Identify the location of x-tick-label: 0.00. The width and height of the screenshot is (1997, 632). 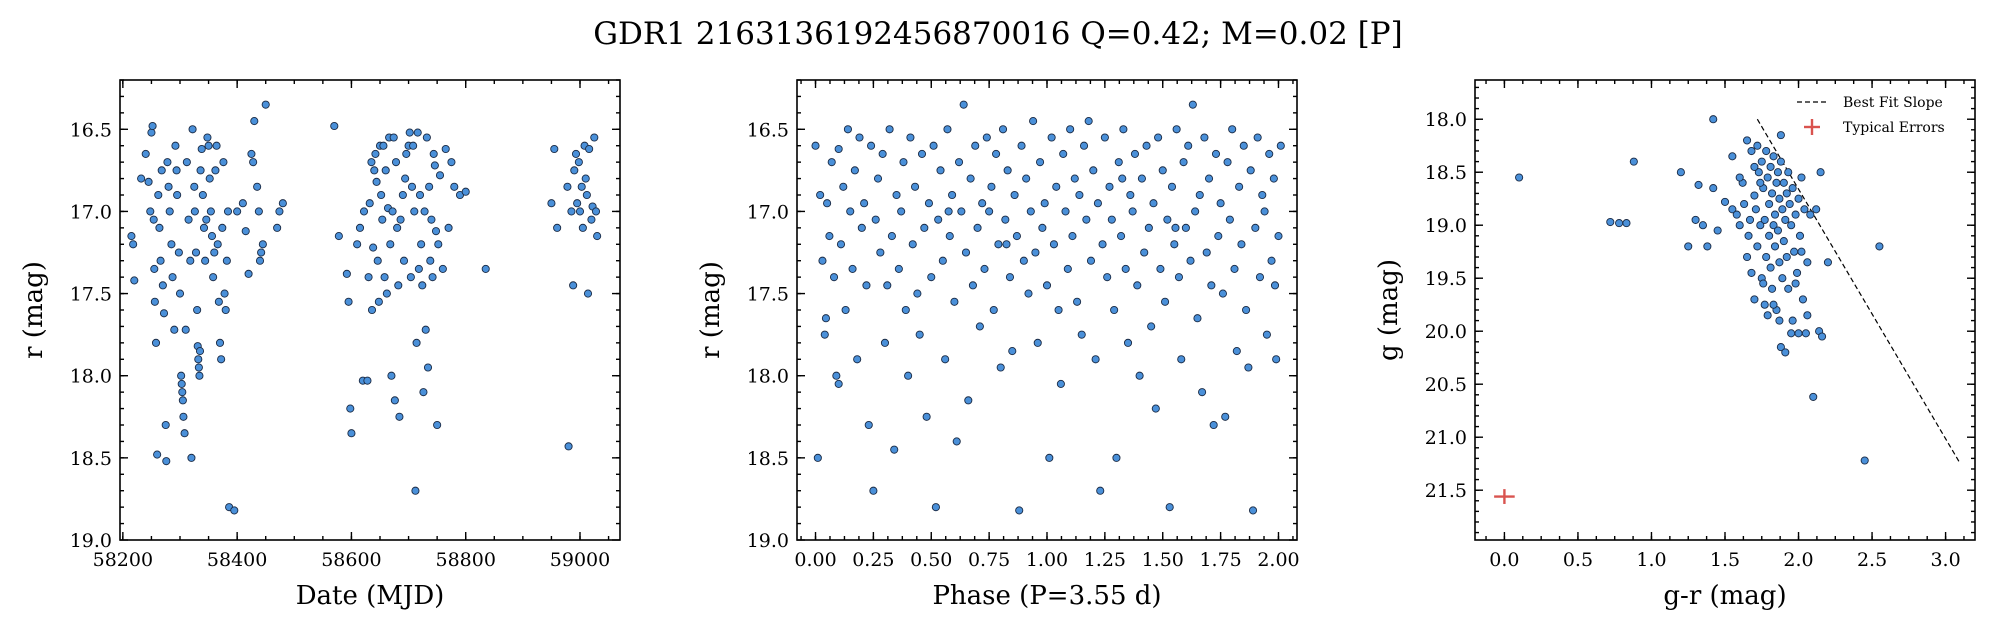
(815, 560).